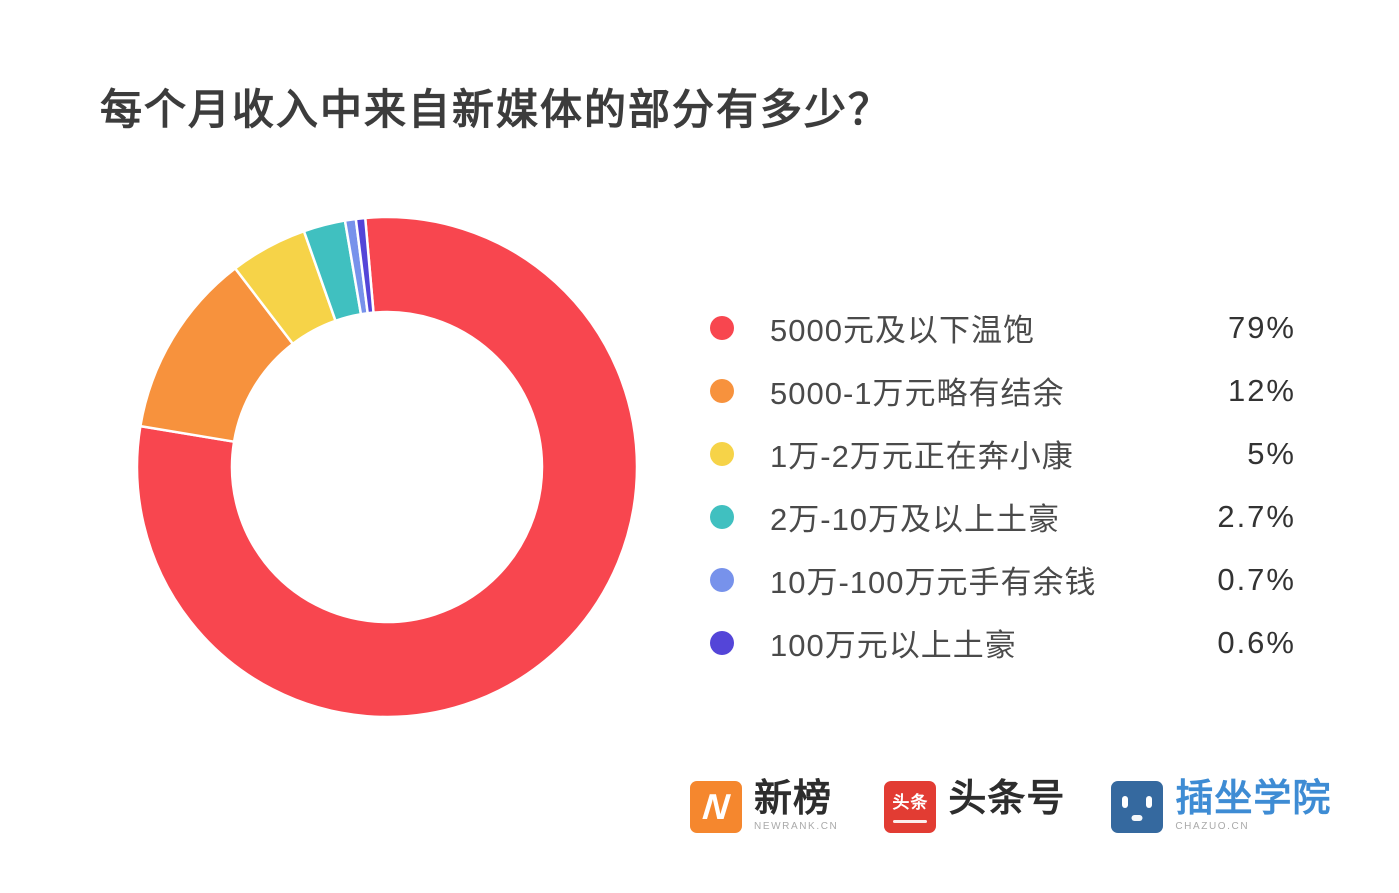 This screenshot has height=893, width=1399. I want to click on legend-label: 10万-100万元手有余钱, so click(933, 582).